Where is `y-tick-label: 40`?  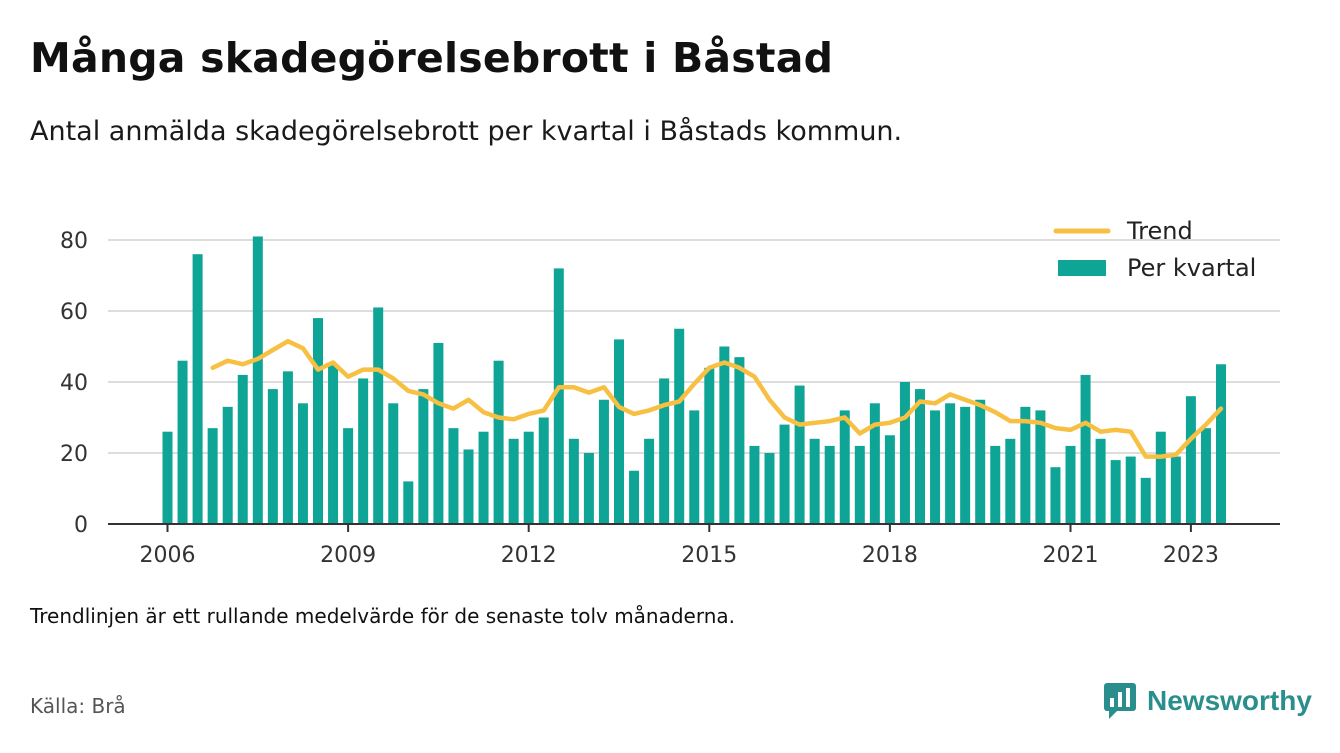 y-tick-label: 40 is located at coordinates (74, 383).